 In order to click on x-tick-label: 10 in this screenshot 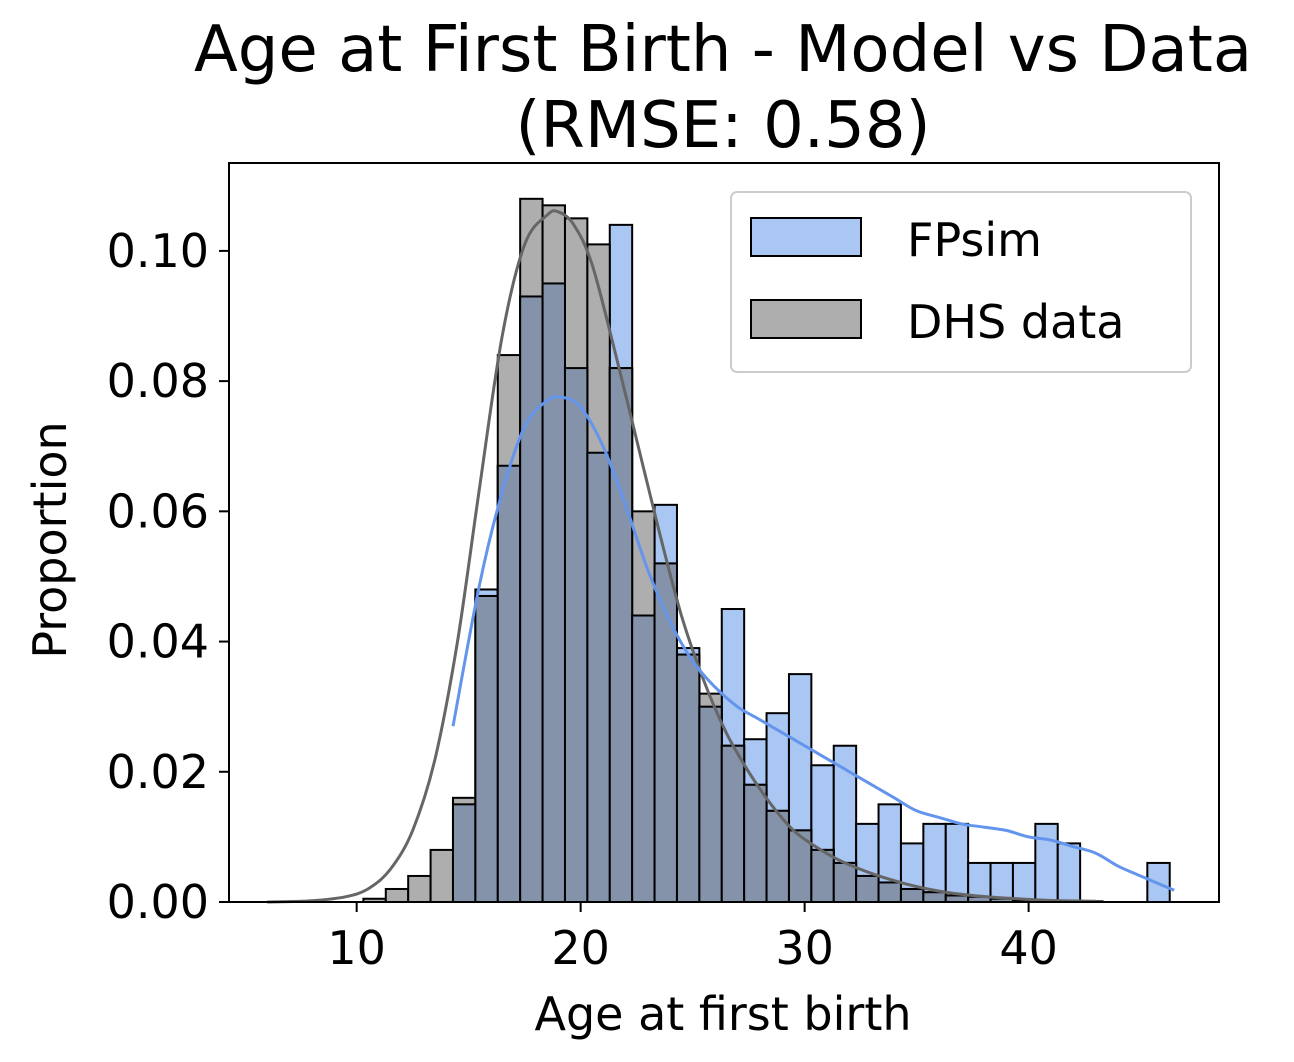, I will do `click(356, 948)`.